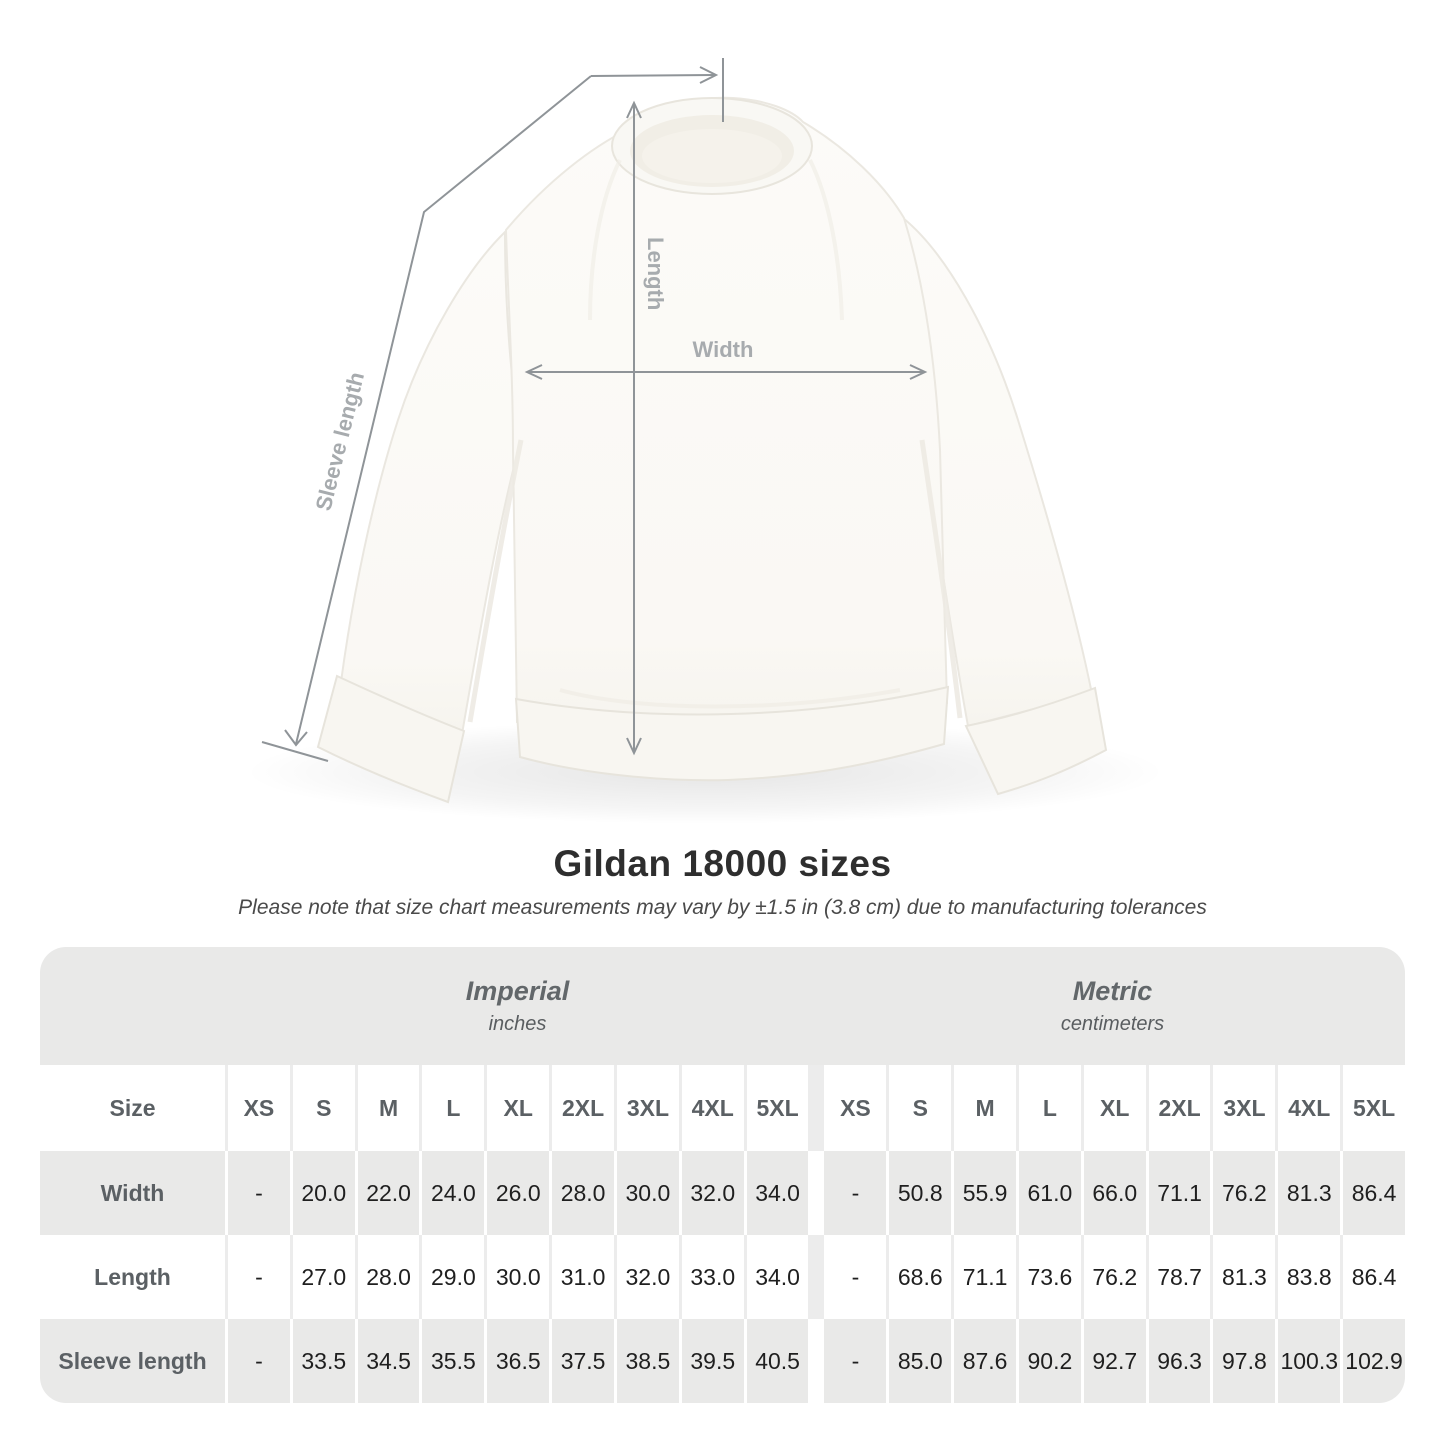  I want to click on row-label: Sleeve length, so click(132, 1361).